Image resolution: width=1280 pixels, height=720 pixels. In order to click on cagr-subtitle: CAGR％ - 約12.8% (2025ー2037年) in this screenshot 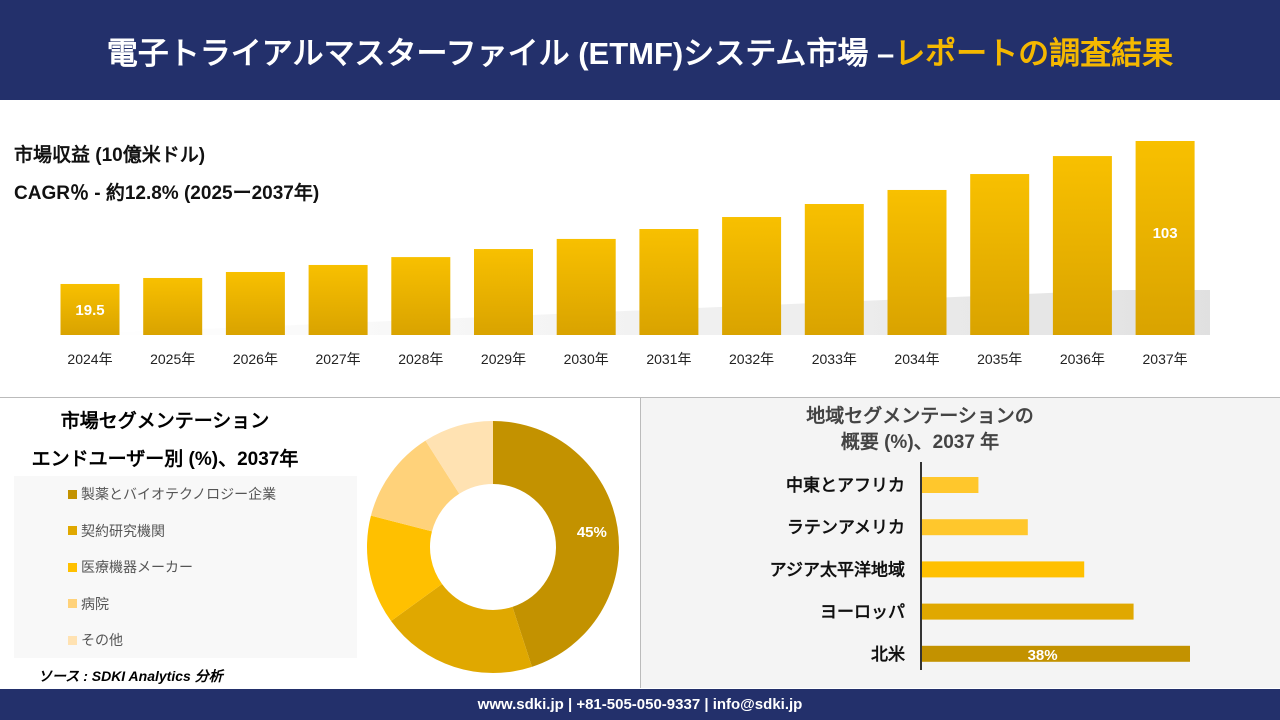, I will do `click(167, 193)`.